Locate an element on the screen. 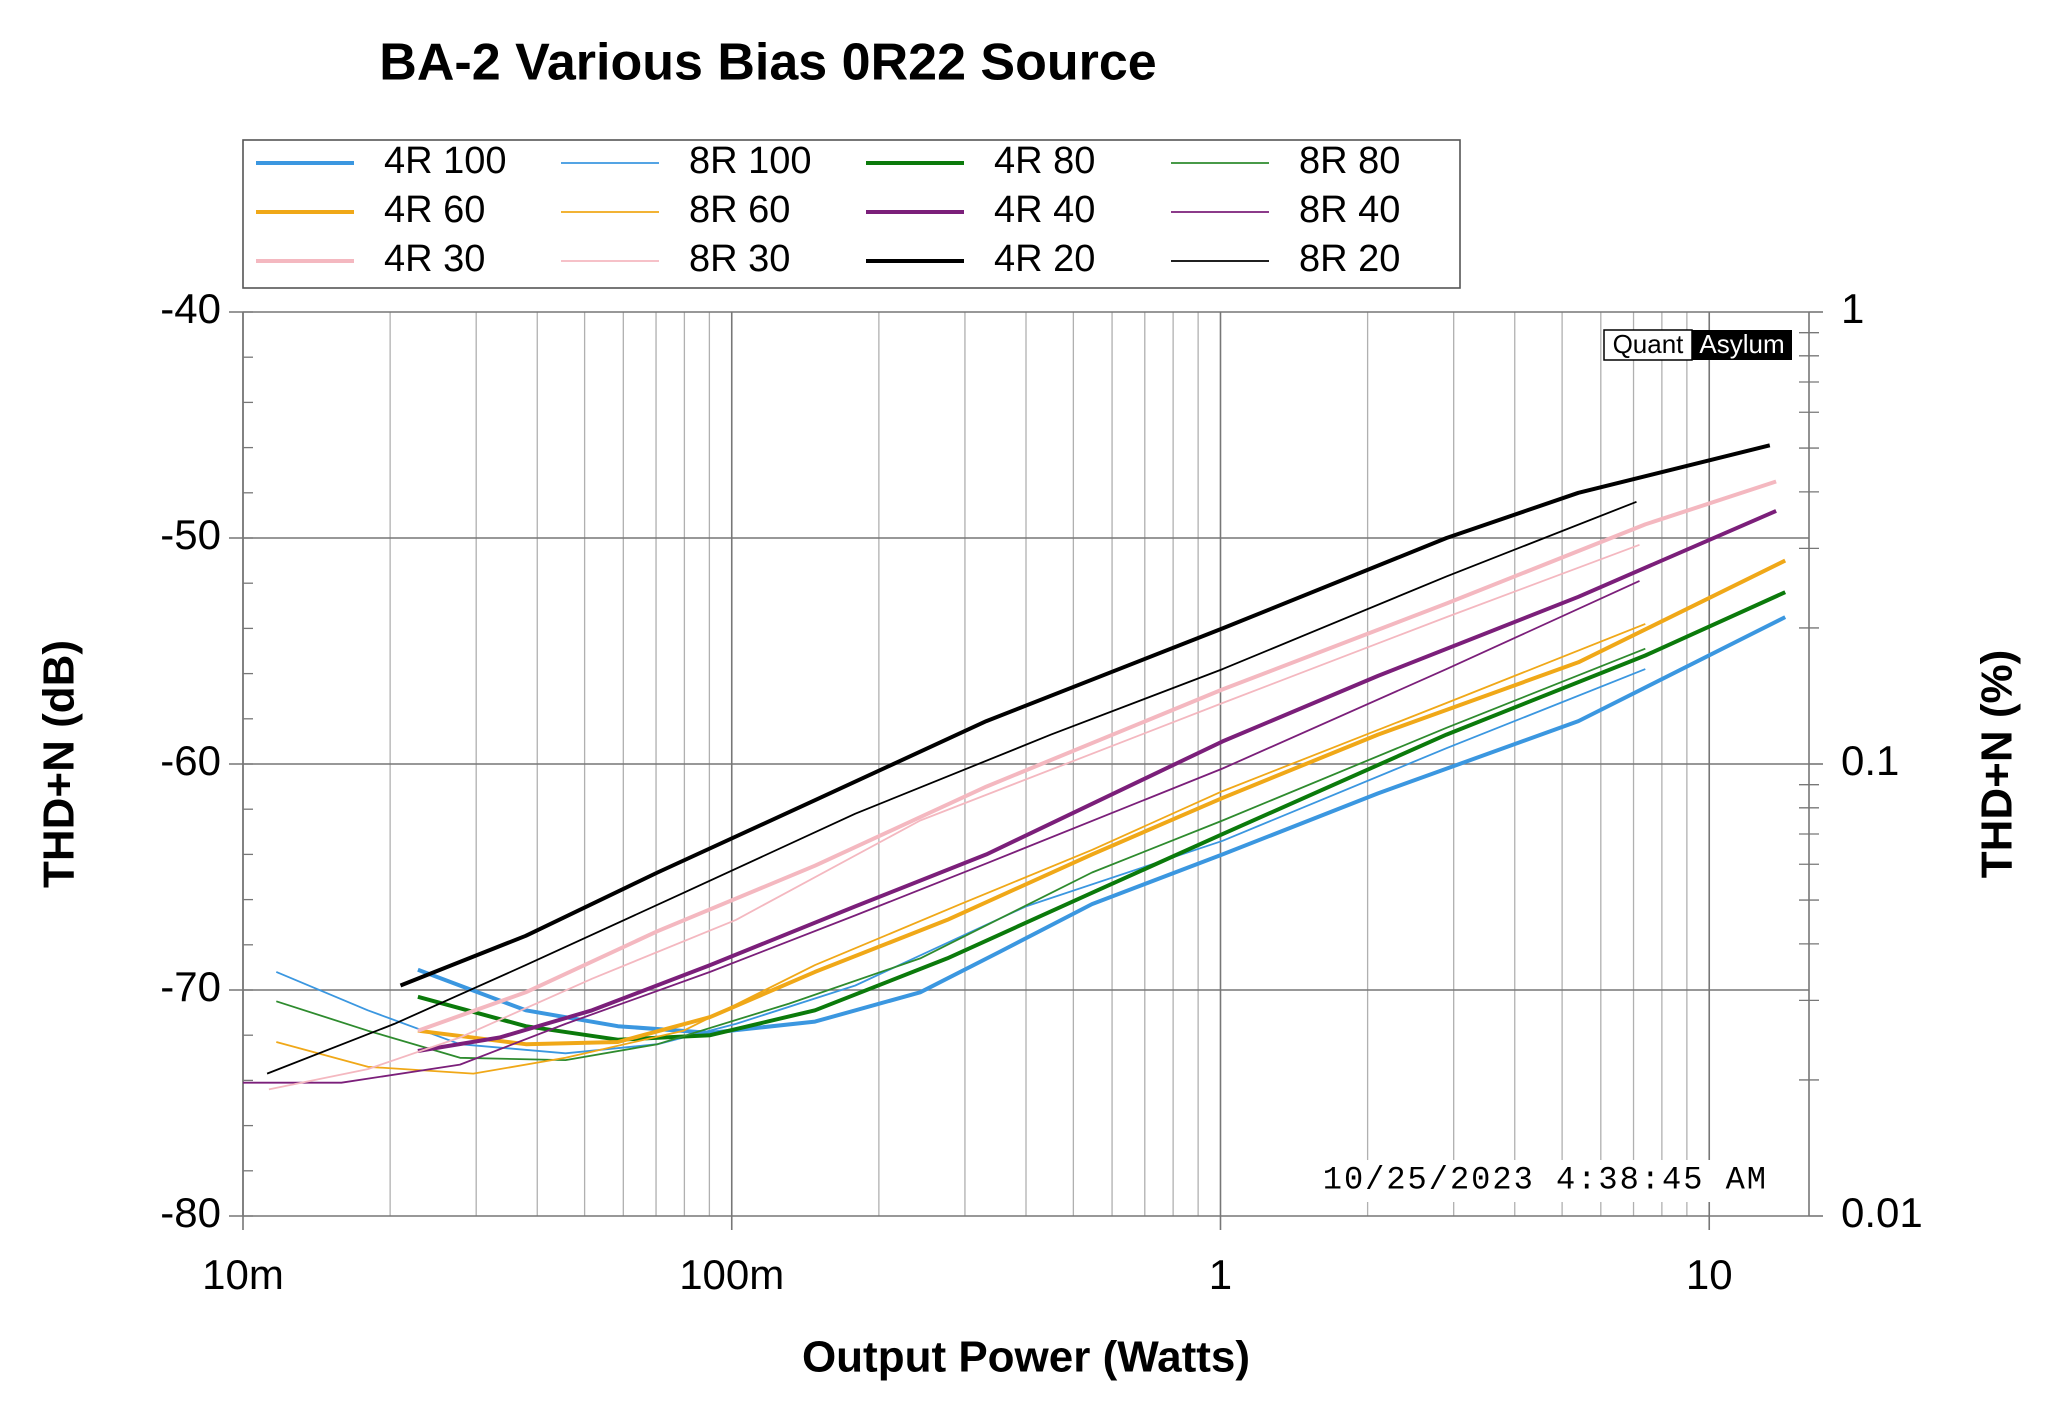  legend-label: 8R 20 is located at coordinates (1349, 259).